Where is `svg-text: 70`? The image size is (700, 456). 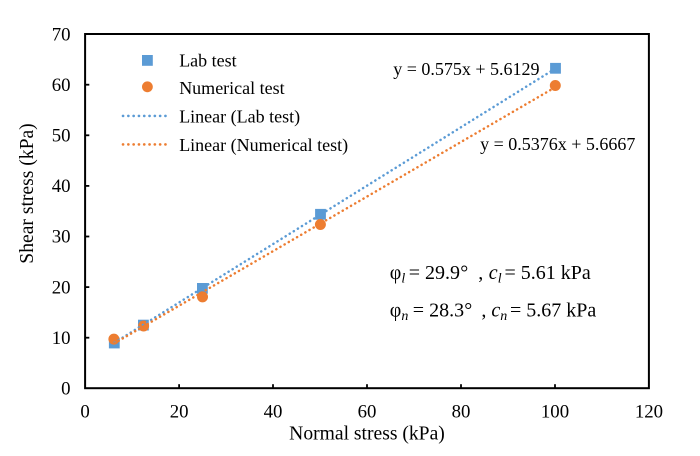 svg-text: 70 is located at coordinates (61, 34).